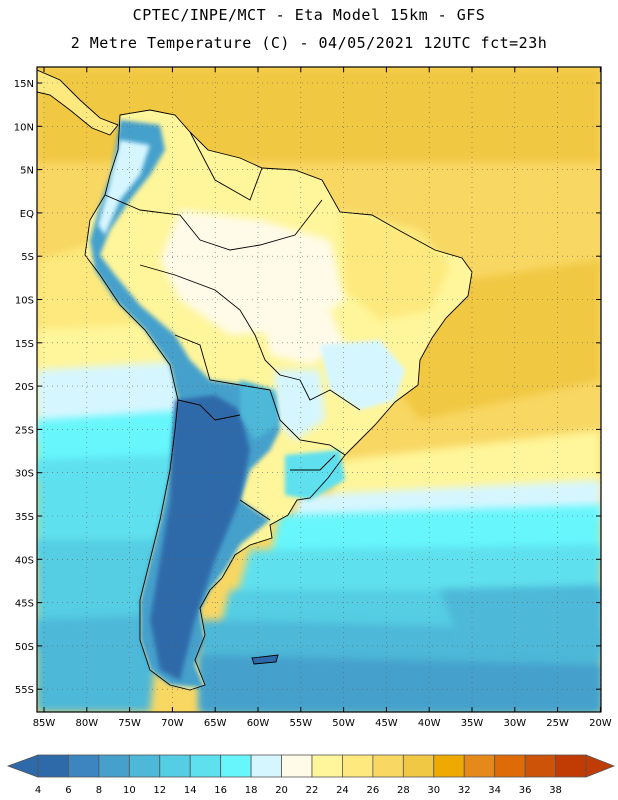  I want to click on lon-label: 65W, so click(215, 723).